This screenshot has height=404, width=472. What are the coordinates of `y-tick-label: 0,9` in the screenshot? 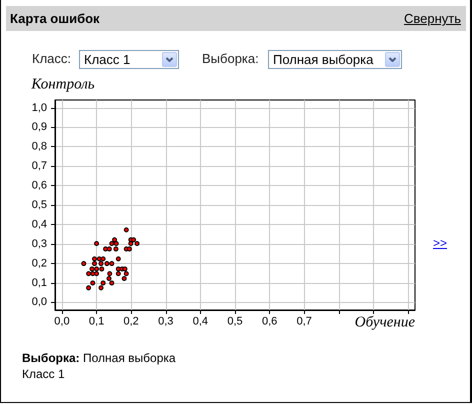 It's located at (39, 127).